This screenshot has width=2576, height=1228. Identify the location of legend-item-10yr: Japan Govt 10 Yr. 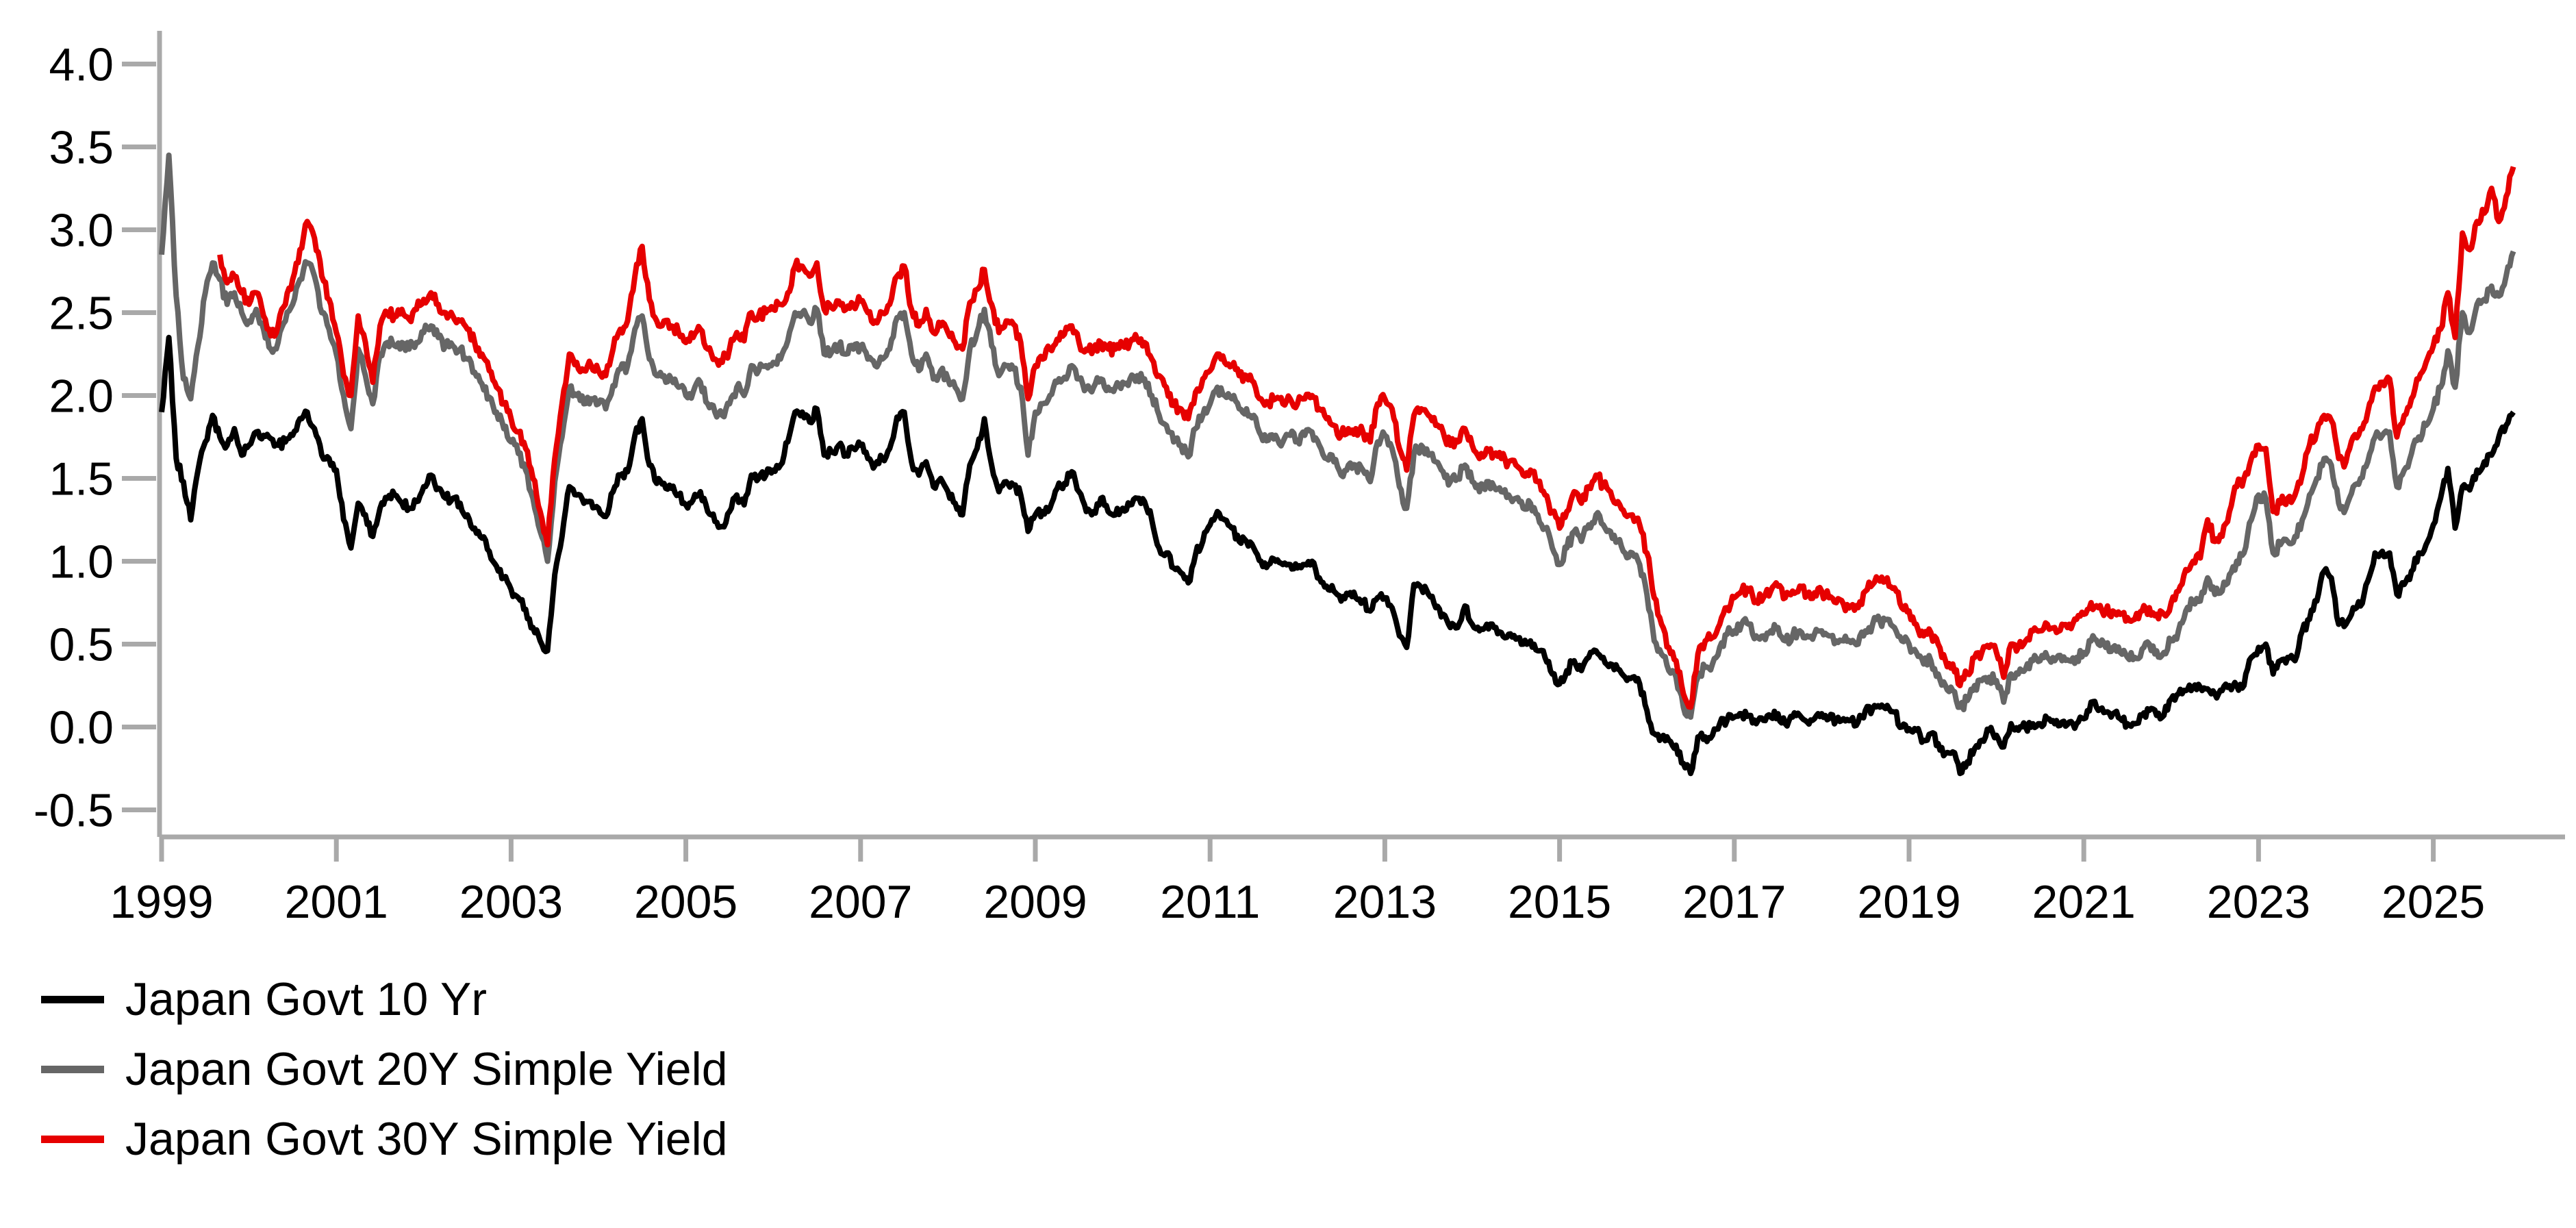
(385, 999).